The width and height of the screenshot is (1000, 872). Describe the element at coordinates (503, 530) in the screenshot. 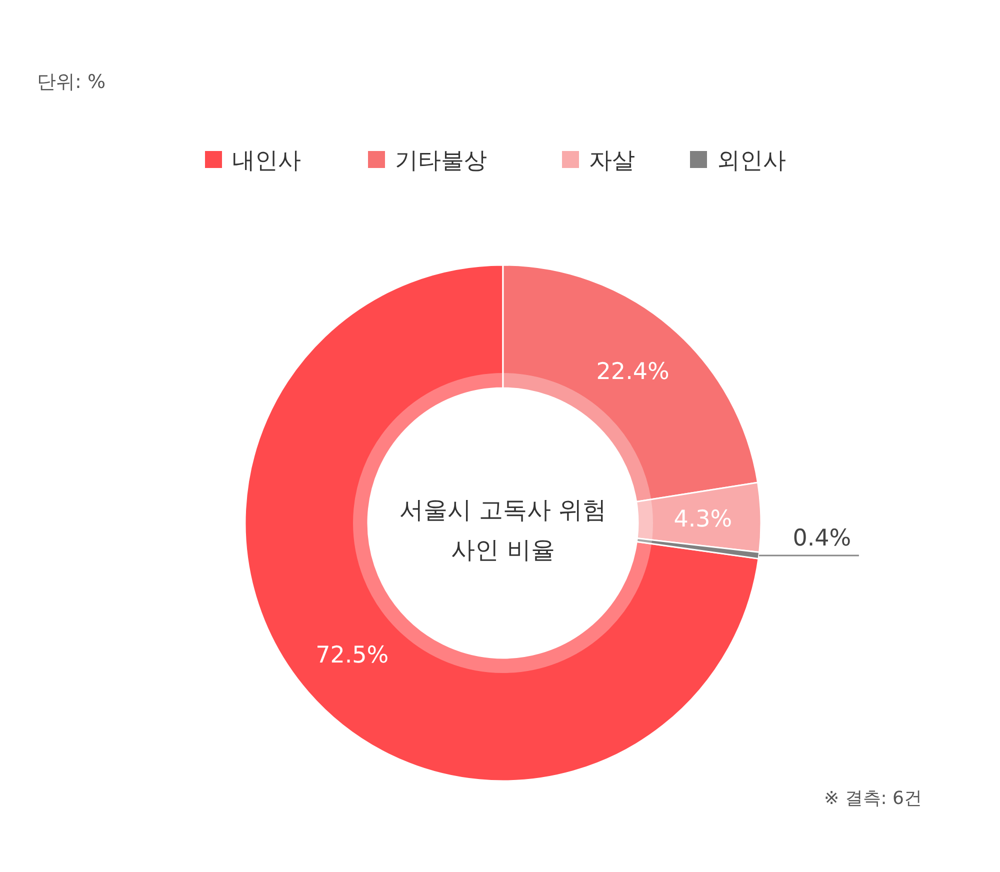

I see `text: 서울시 고독사 위험 사인 비율` at that location.